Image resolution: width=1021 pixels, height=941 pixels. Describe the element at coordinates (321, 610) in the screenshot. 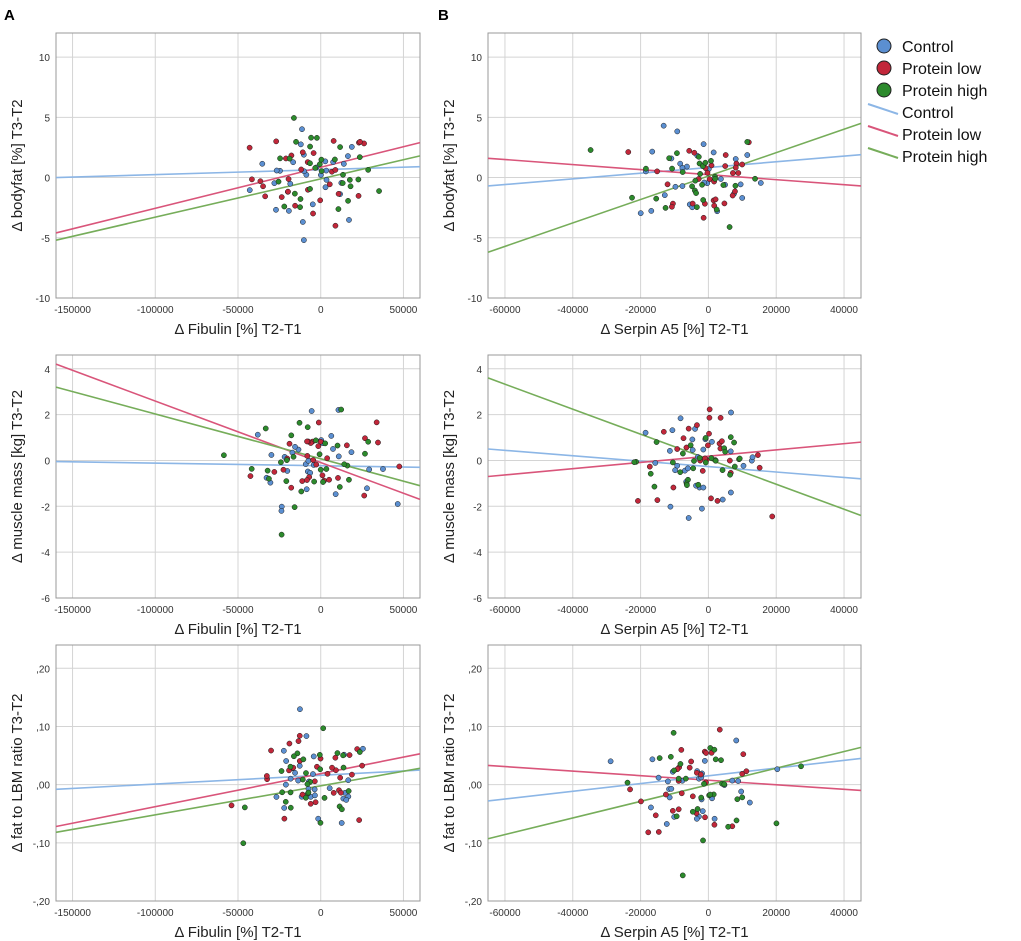

I see `x-tick-label: 0` at that location.